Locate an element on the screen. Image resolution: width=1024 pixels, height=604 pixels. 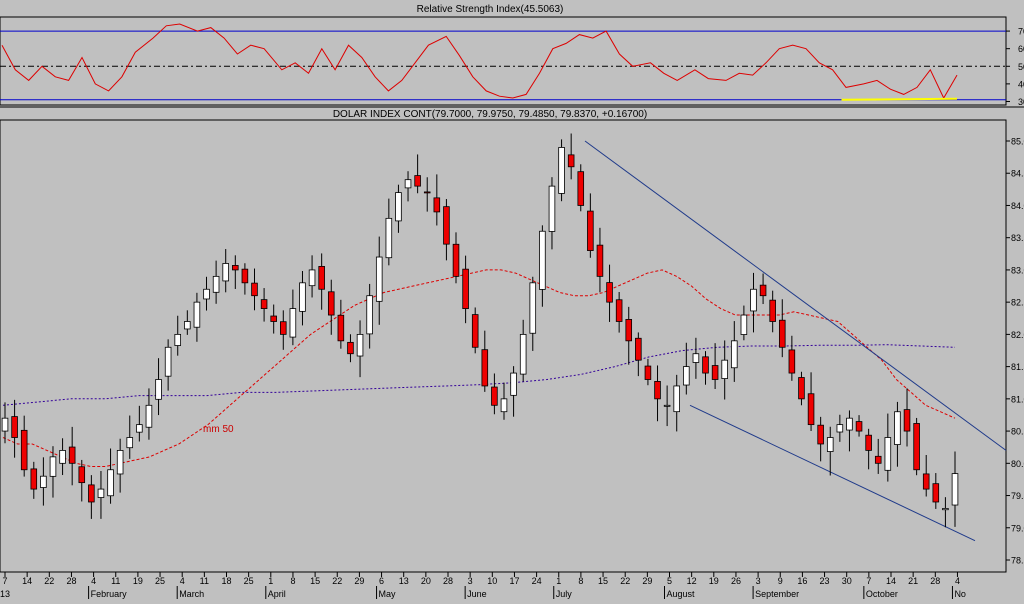
price-tick-label: 79.0 is located at coordinates (1017, 528).